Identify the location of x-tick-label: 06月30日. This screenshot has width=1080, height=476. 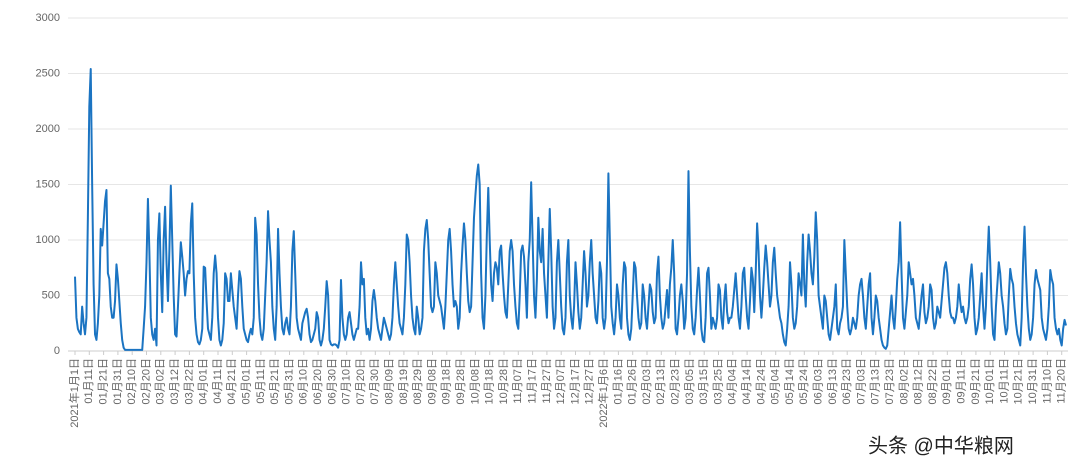
(332, 381).